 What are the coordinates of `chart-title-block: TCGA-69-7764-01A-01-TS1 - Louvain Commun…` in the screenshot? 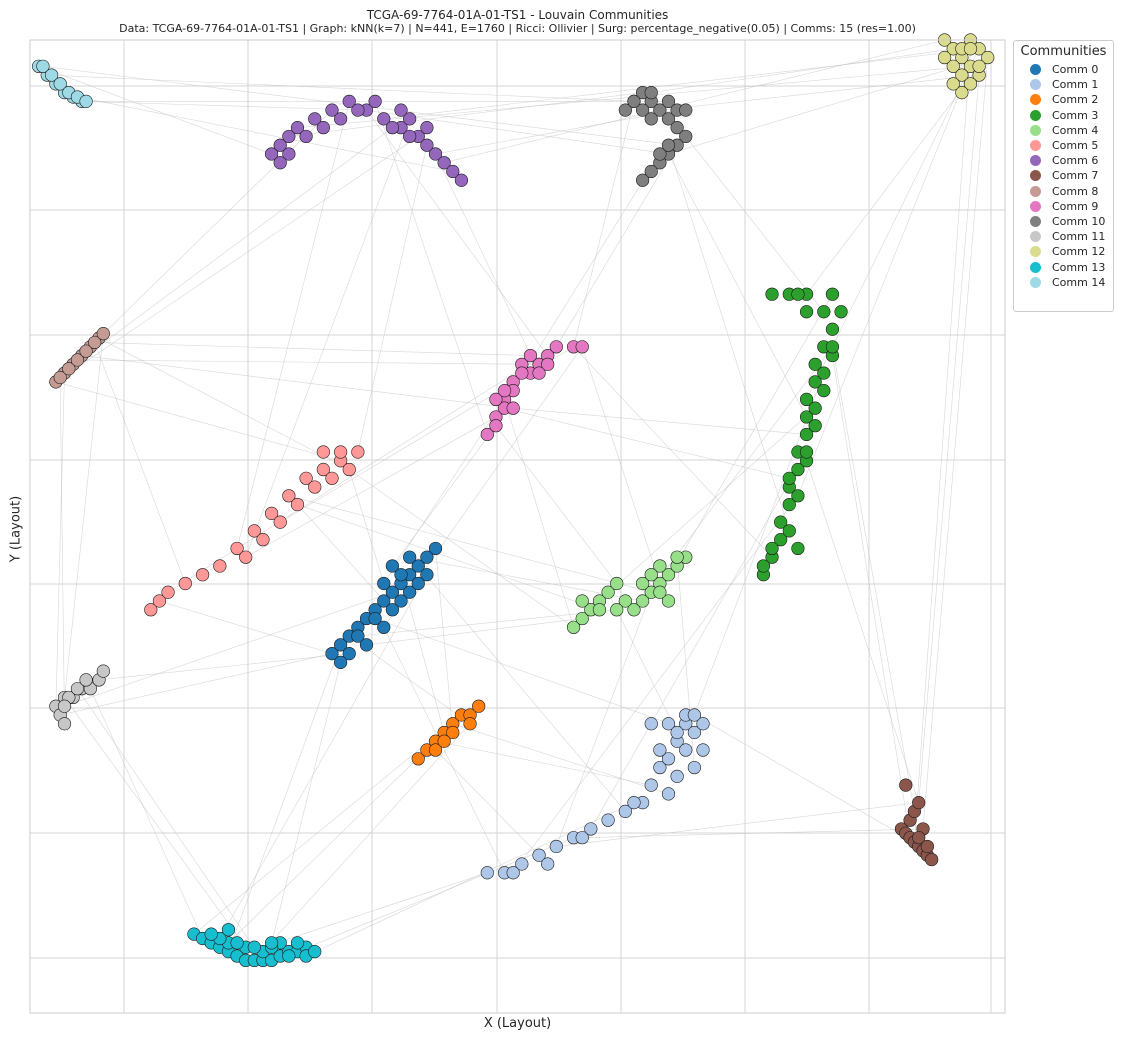 It's located at (517, 22).